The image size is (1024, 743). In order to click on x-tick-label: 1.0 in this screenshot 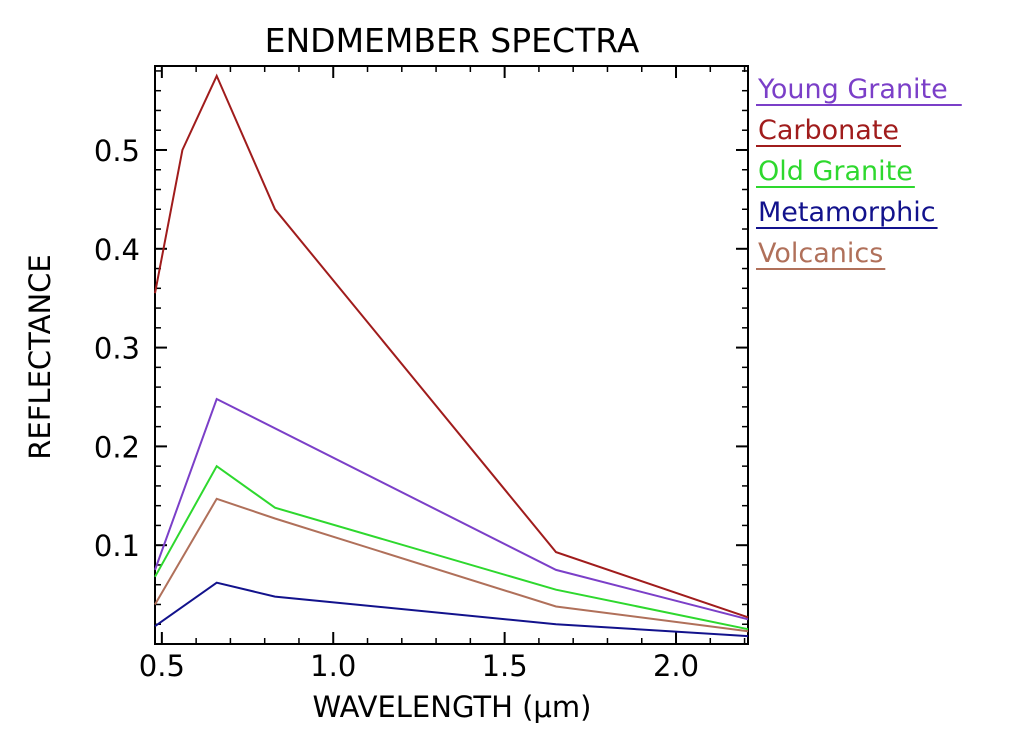, I will do `click(333, 666)`.